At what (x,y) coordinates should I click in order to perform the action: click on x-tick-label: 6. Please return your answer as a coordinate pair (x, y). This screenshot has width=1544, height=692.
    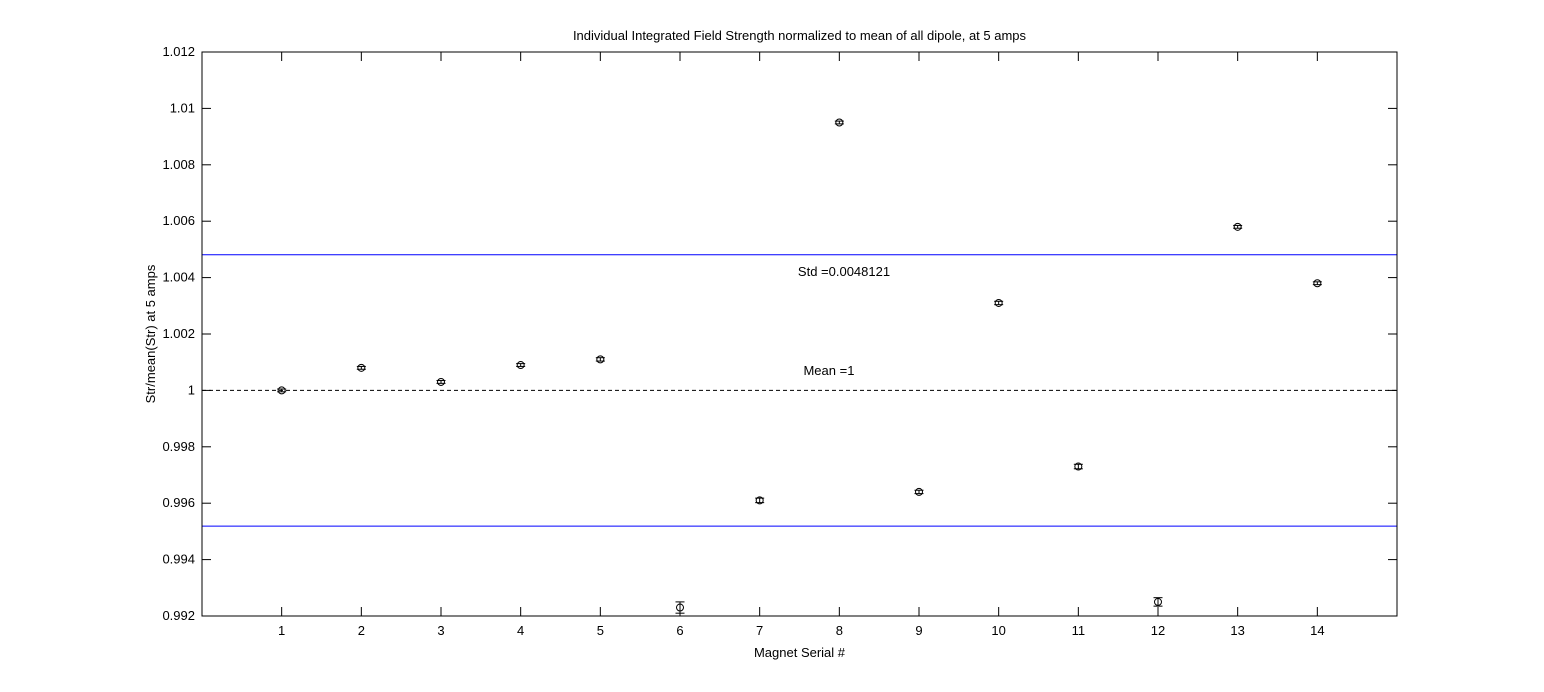
    Looking at the image, I should click on (679, 630).